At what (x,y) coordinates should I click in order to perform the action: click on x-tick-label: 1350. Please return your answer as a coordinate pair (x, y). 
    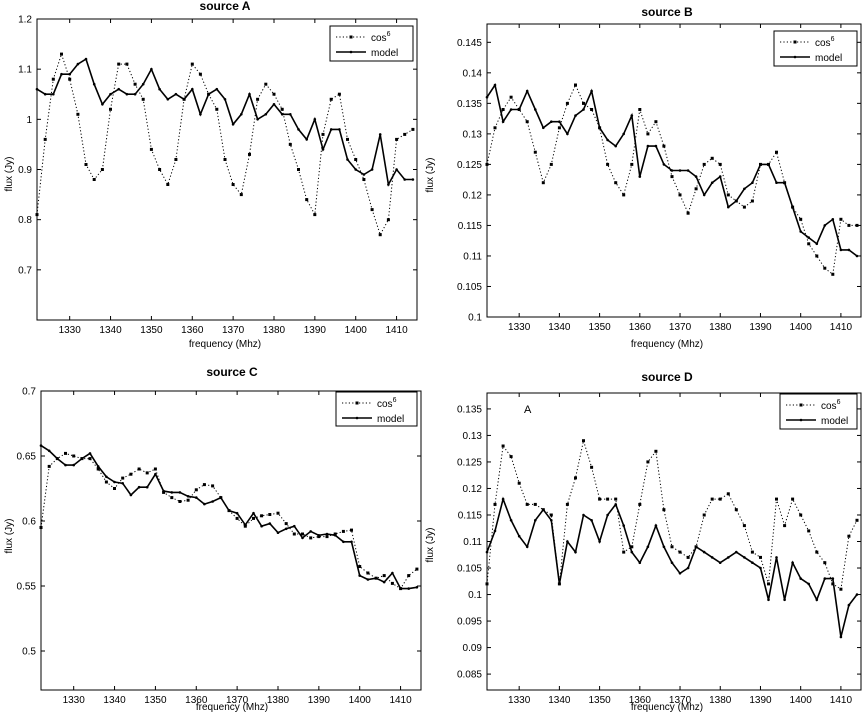
    Looking at the image, I should click on (155, 700).